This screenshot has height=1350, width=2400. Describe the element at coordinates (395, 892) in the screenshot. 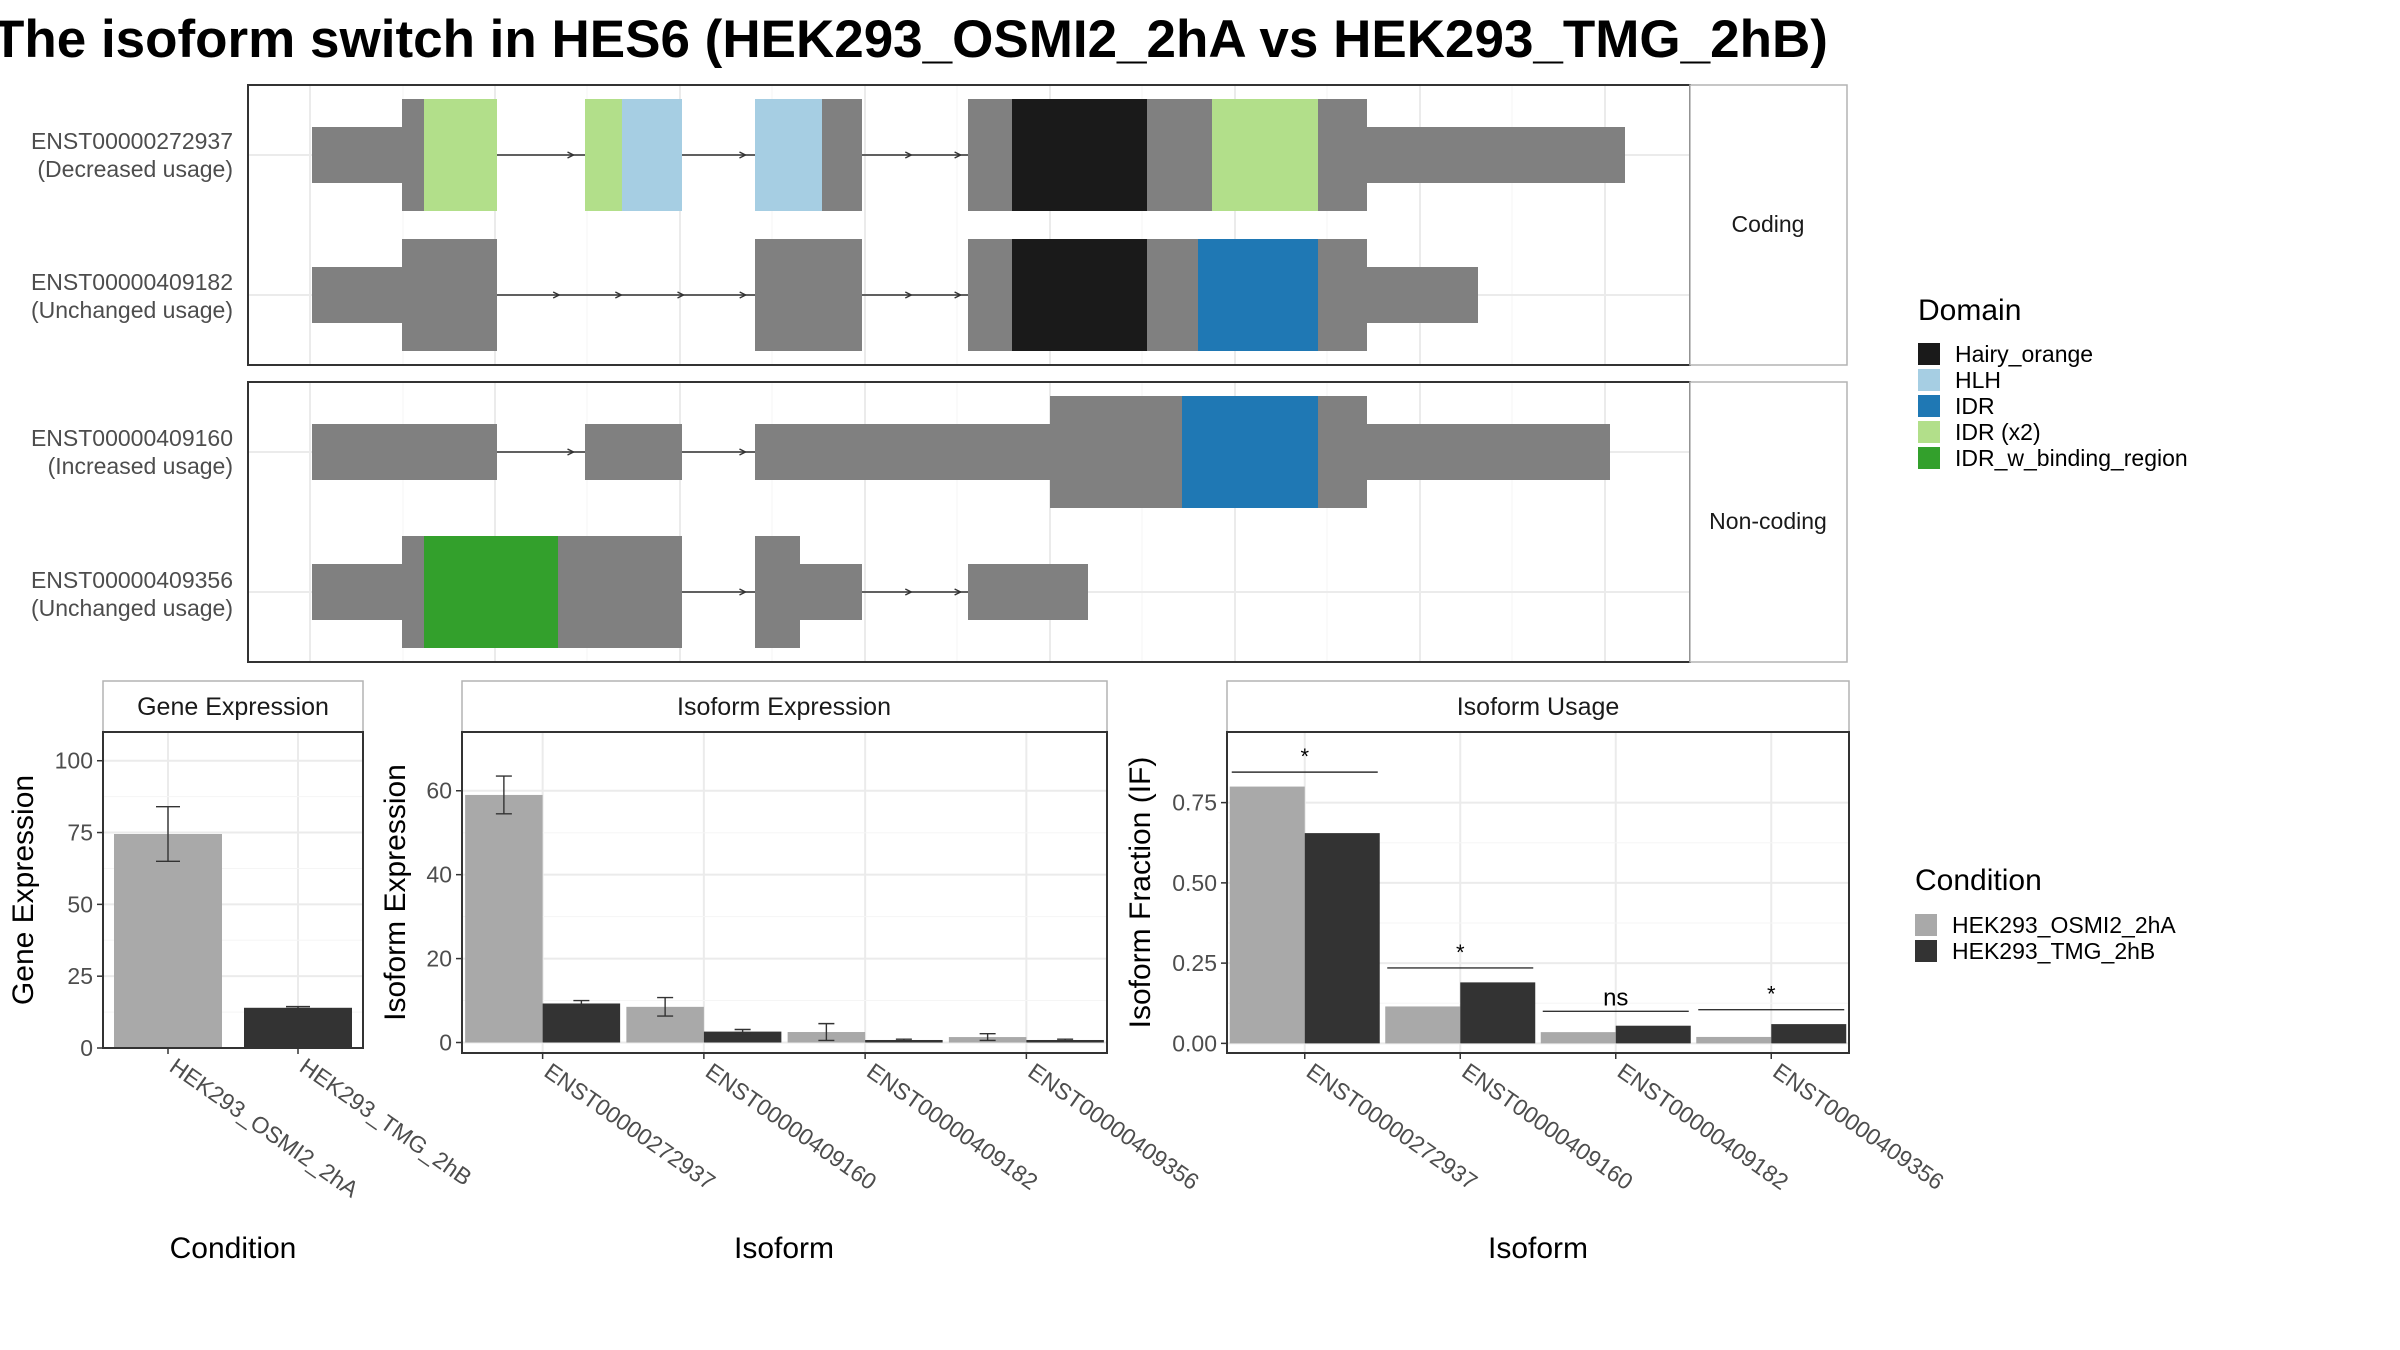

I see `y-axis-title: Isoform Expression` at that location.